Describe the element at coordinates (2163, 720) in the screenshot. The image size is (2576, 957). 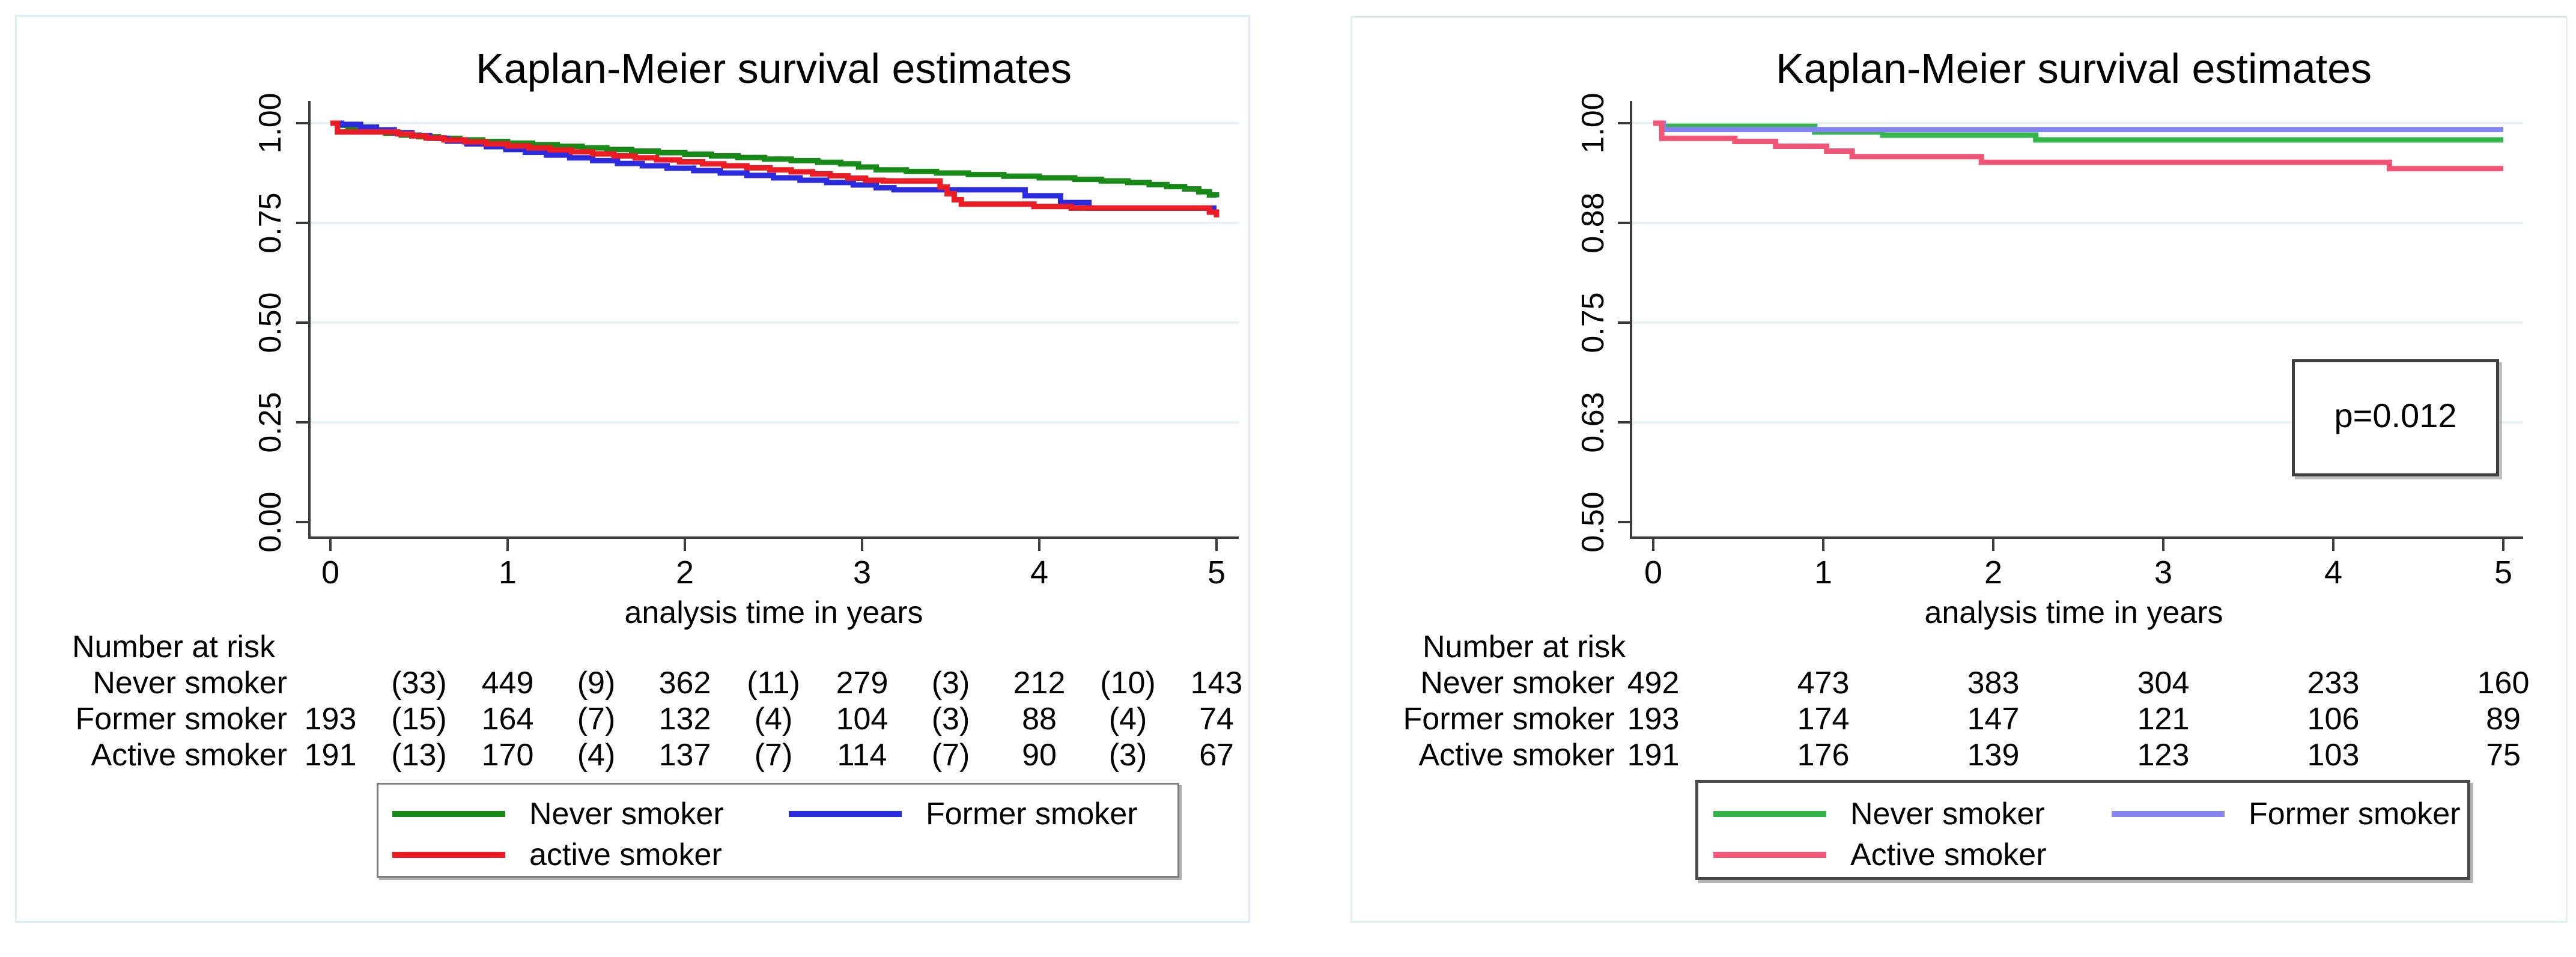
I see `risk-value: 121` at that location.